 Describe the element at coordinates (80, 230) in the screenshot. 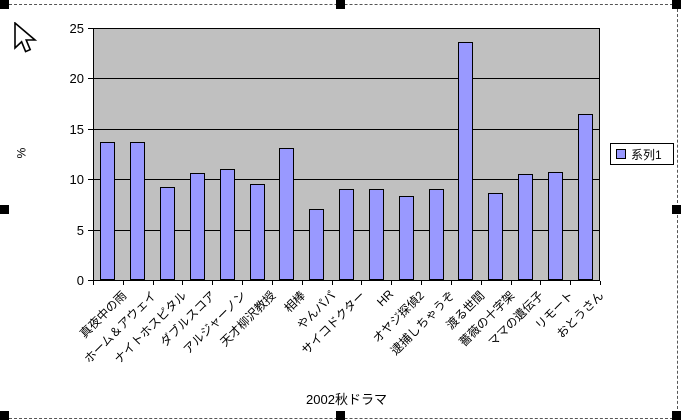

I see `y-axis-tick-label: 5` at that location.